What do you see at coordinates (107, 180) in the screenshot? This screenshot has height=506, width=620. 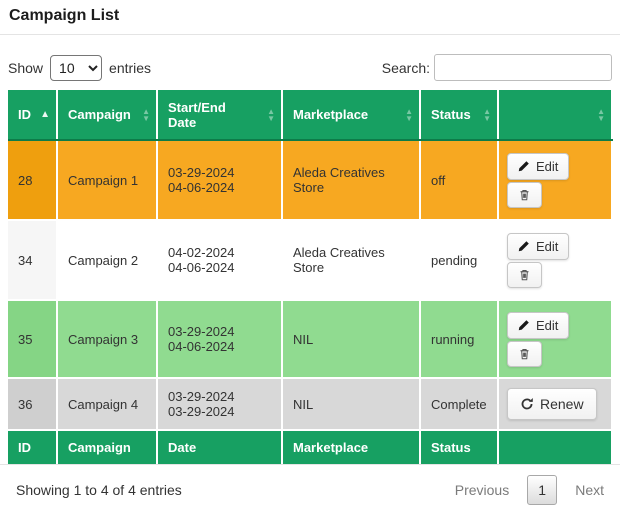 I see `cell-campaign: Campaign 1` at bounding box center [107, 180].